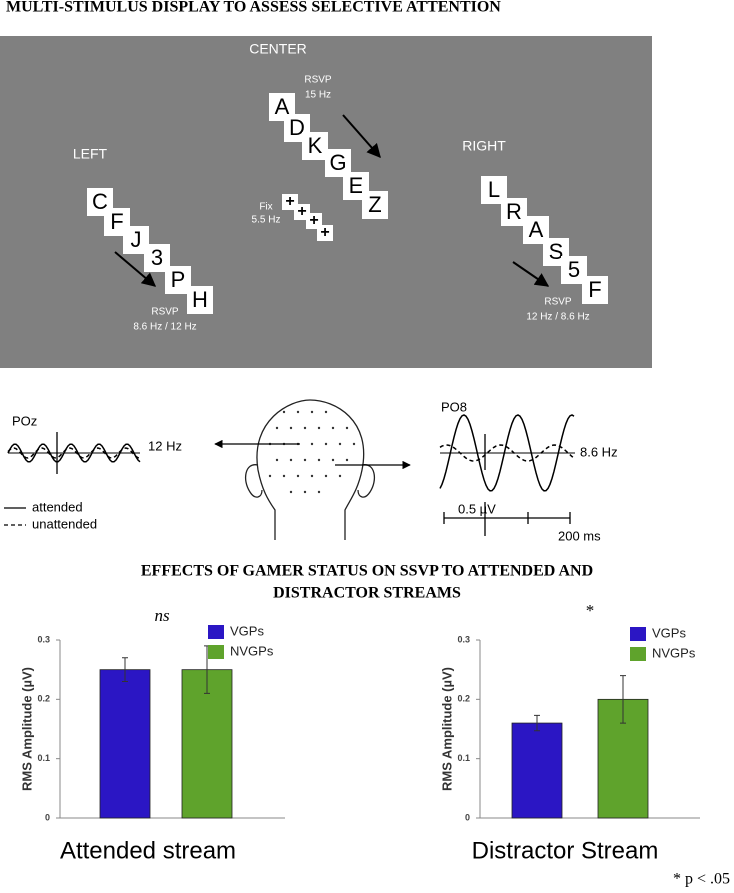 The height and width of the screenshot is (893, 734). Describe the element at coordinates (477, 508) in the screenshot. I see `scale-label: 0.5 µV` at that location.